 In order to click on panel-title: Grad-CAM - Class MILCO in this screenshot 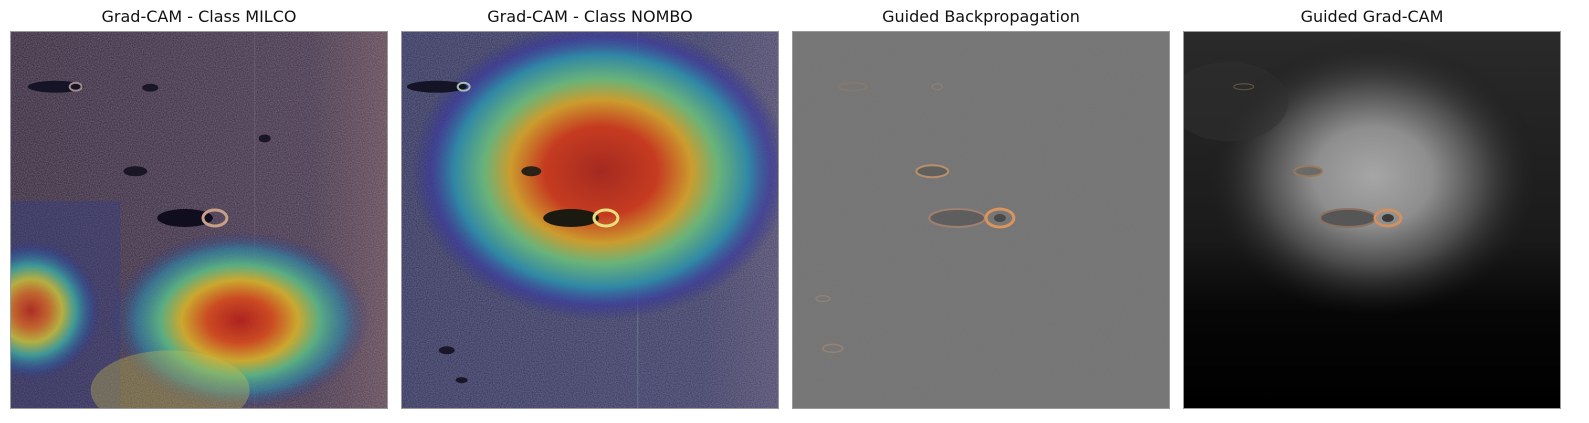, I will do `click(199, 16)`.